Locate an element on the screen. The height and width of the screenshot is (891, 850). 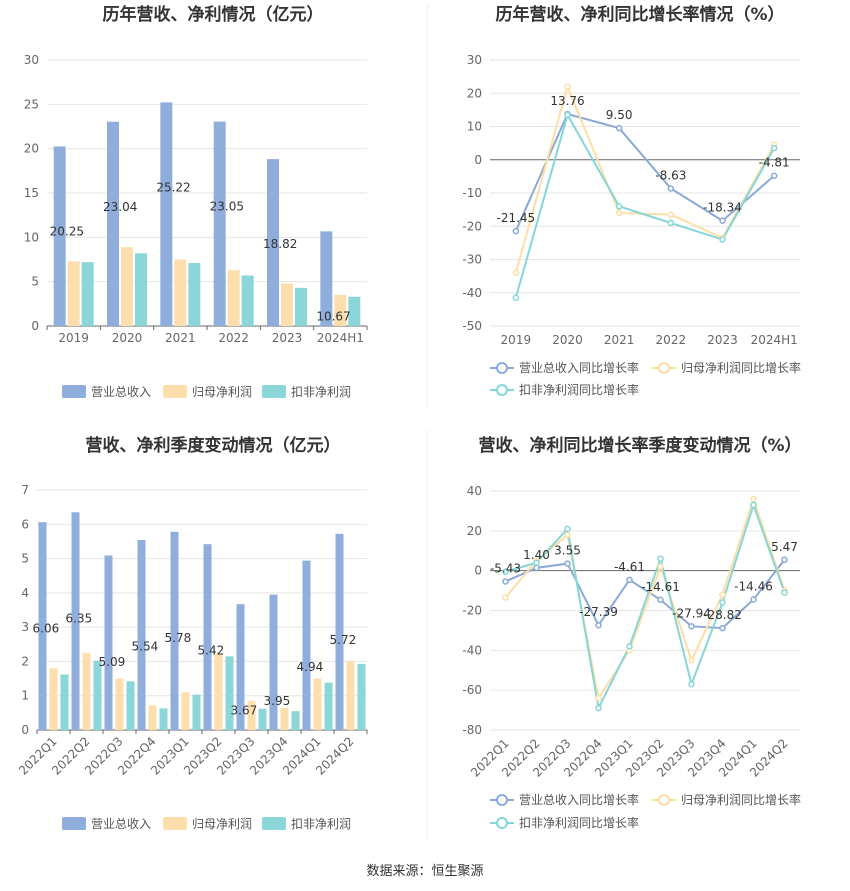
y-tick-label: 20 is located at coordinates (474, 93).